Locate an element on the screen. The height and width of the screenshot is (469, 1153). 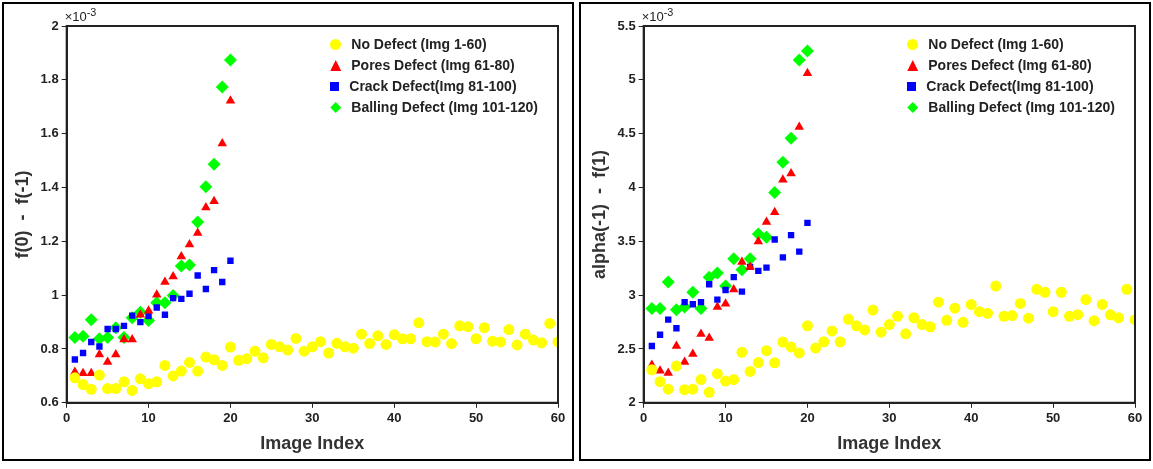
y-axis-title: f(0) - f(-1) is located at coordinates (21, 214).